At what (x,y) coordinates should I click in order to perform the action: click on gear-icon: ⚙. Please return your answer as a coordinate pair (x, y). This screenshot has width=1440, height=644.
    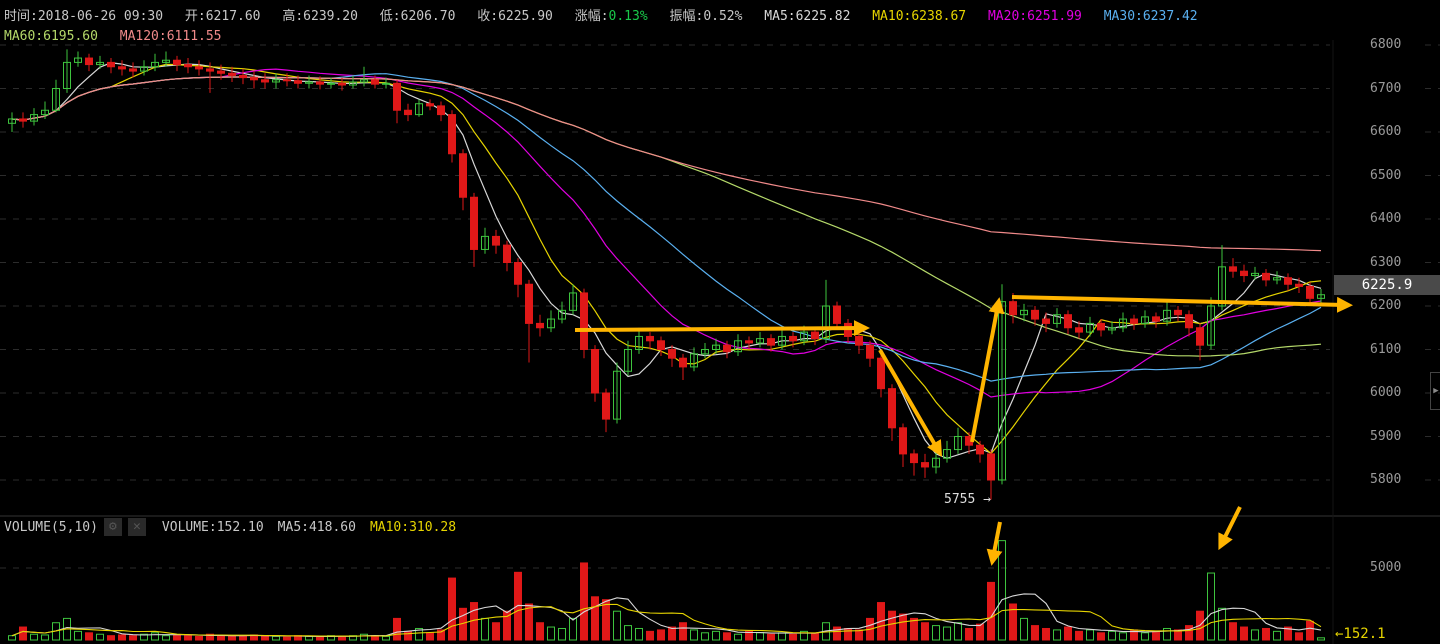
    Looking at the image, I should click on (112, 527).